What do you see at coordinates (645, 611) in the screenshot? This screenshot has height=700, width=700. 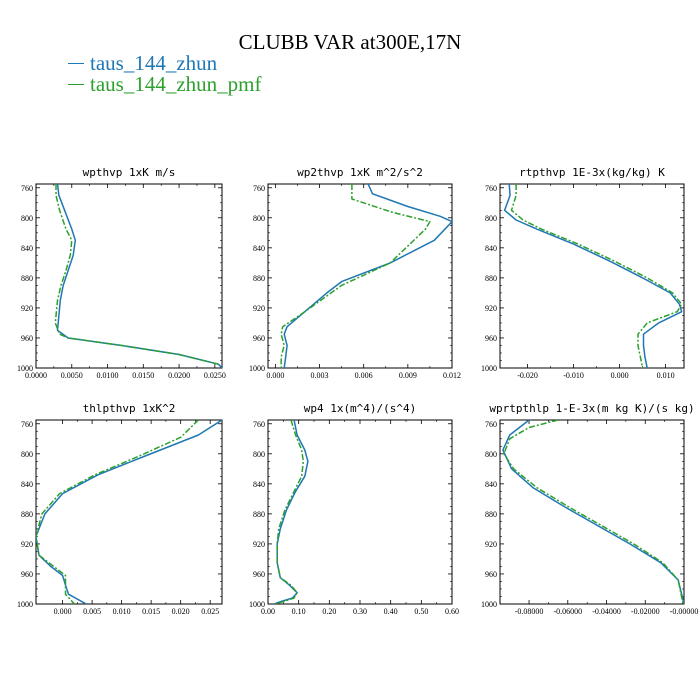 I see `x-tick-label: -0.02000` at bounding box center [645, 611].